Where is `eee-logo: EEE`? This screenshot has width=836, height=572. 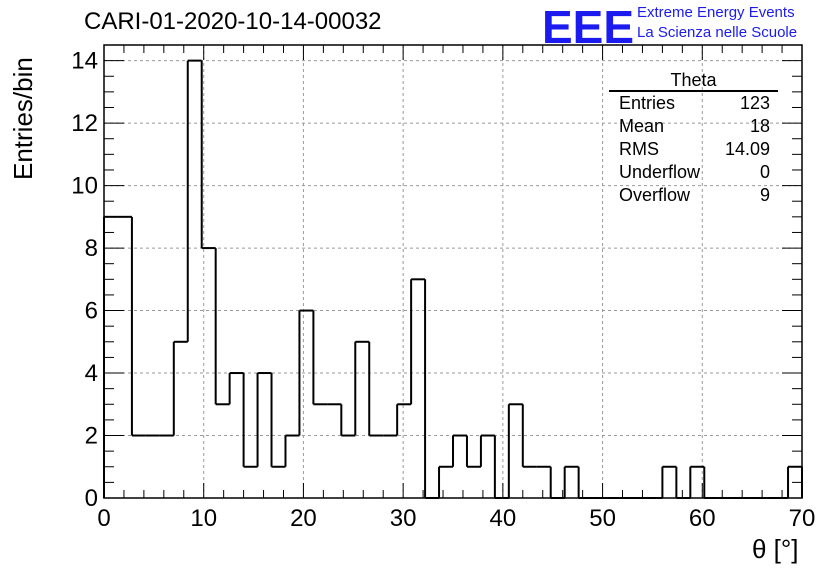
eee-logo: EEE is located at coordinates (588, 27).